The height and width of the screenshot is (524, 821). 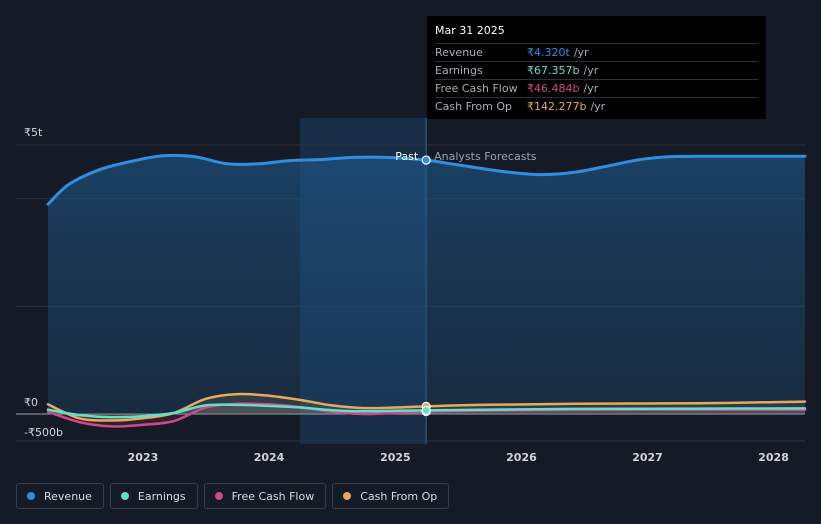 I want to click on tooltip-label: Free Cash Flow, so click(x=476, y=88).